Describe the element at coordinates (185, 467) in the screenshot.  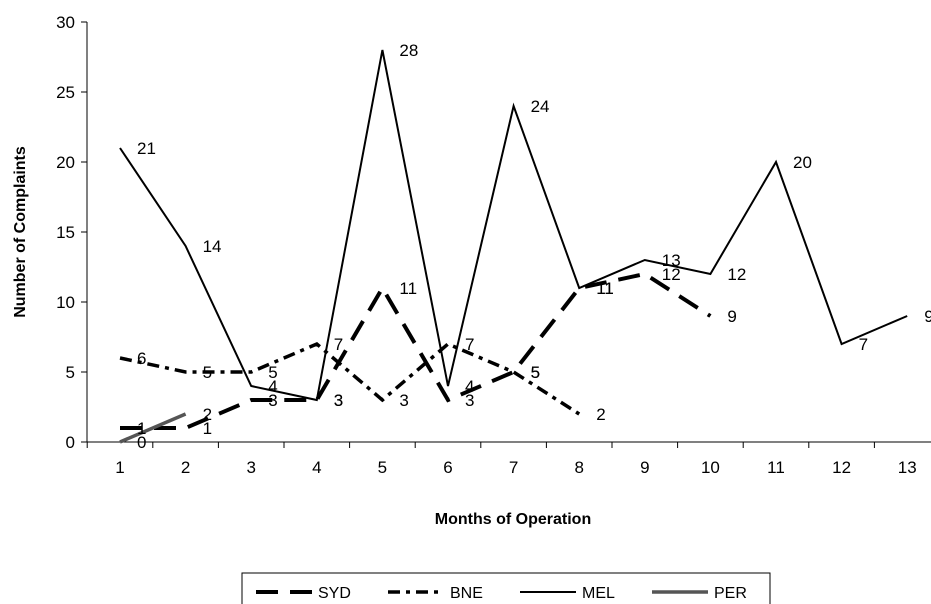
I see `x-tick-label: 2` at that location.